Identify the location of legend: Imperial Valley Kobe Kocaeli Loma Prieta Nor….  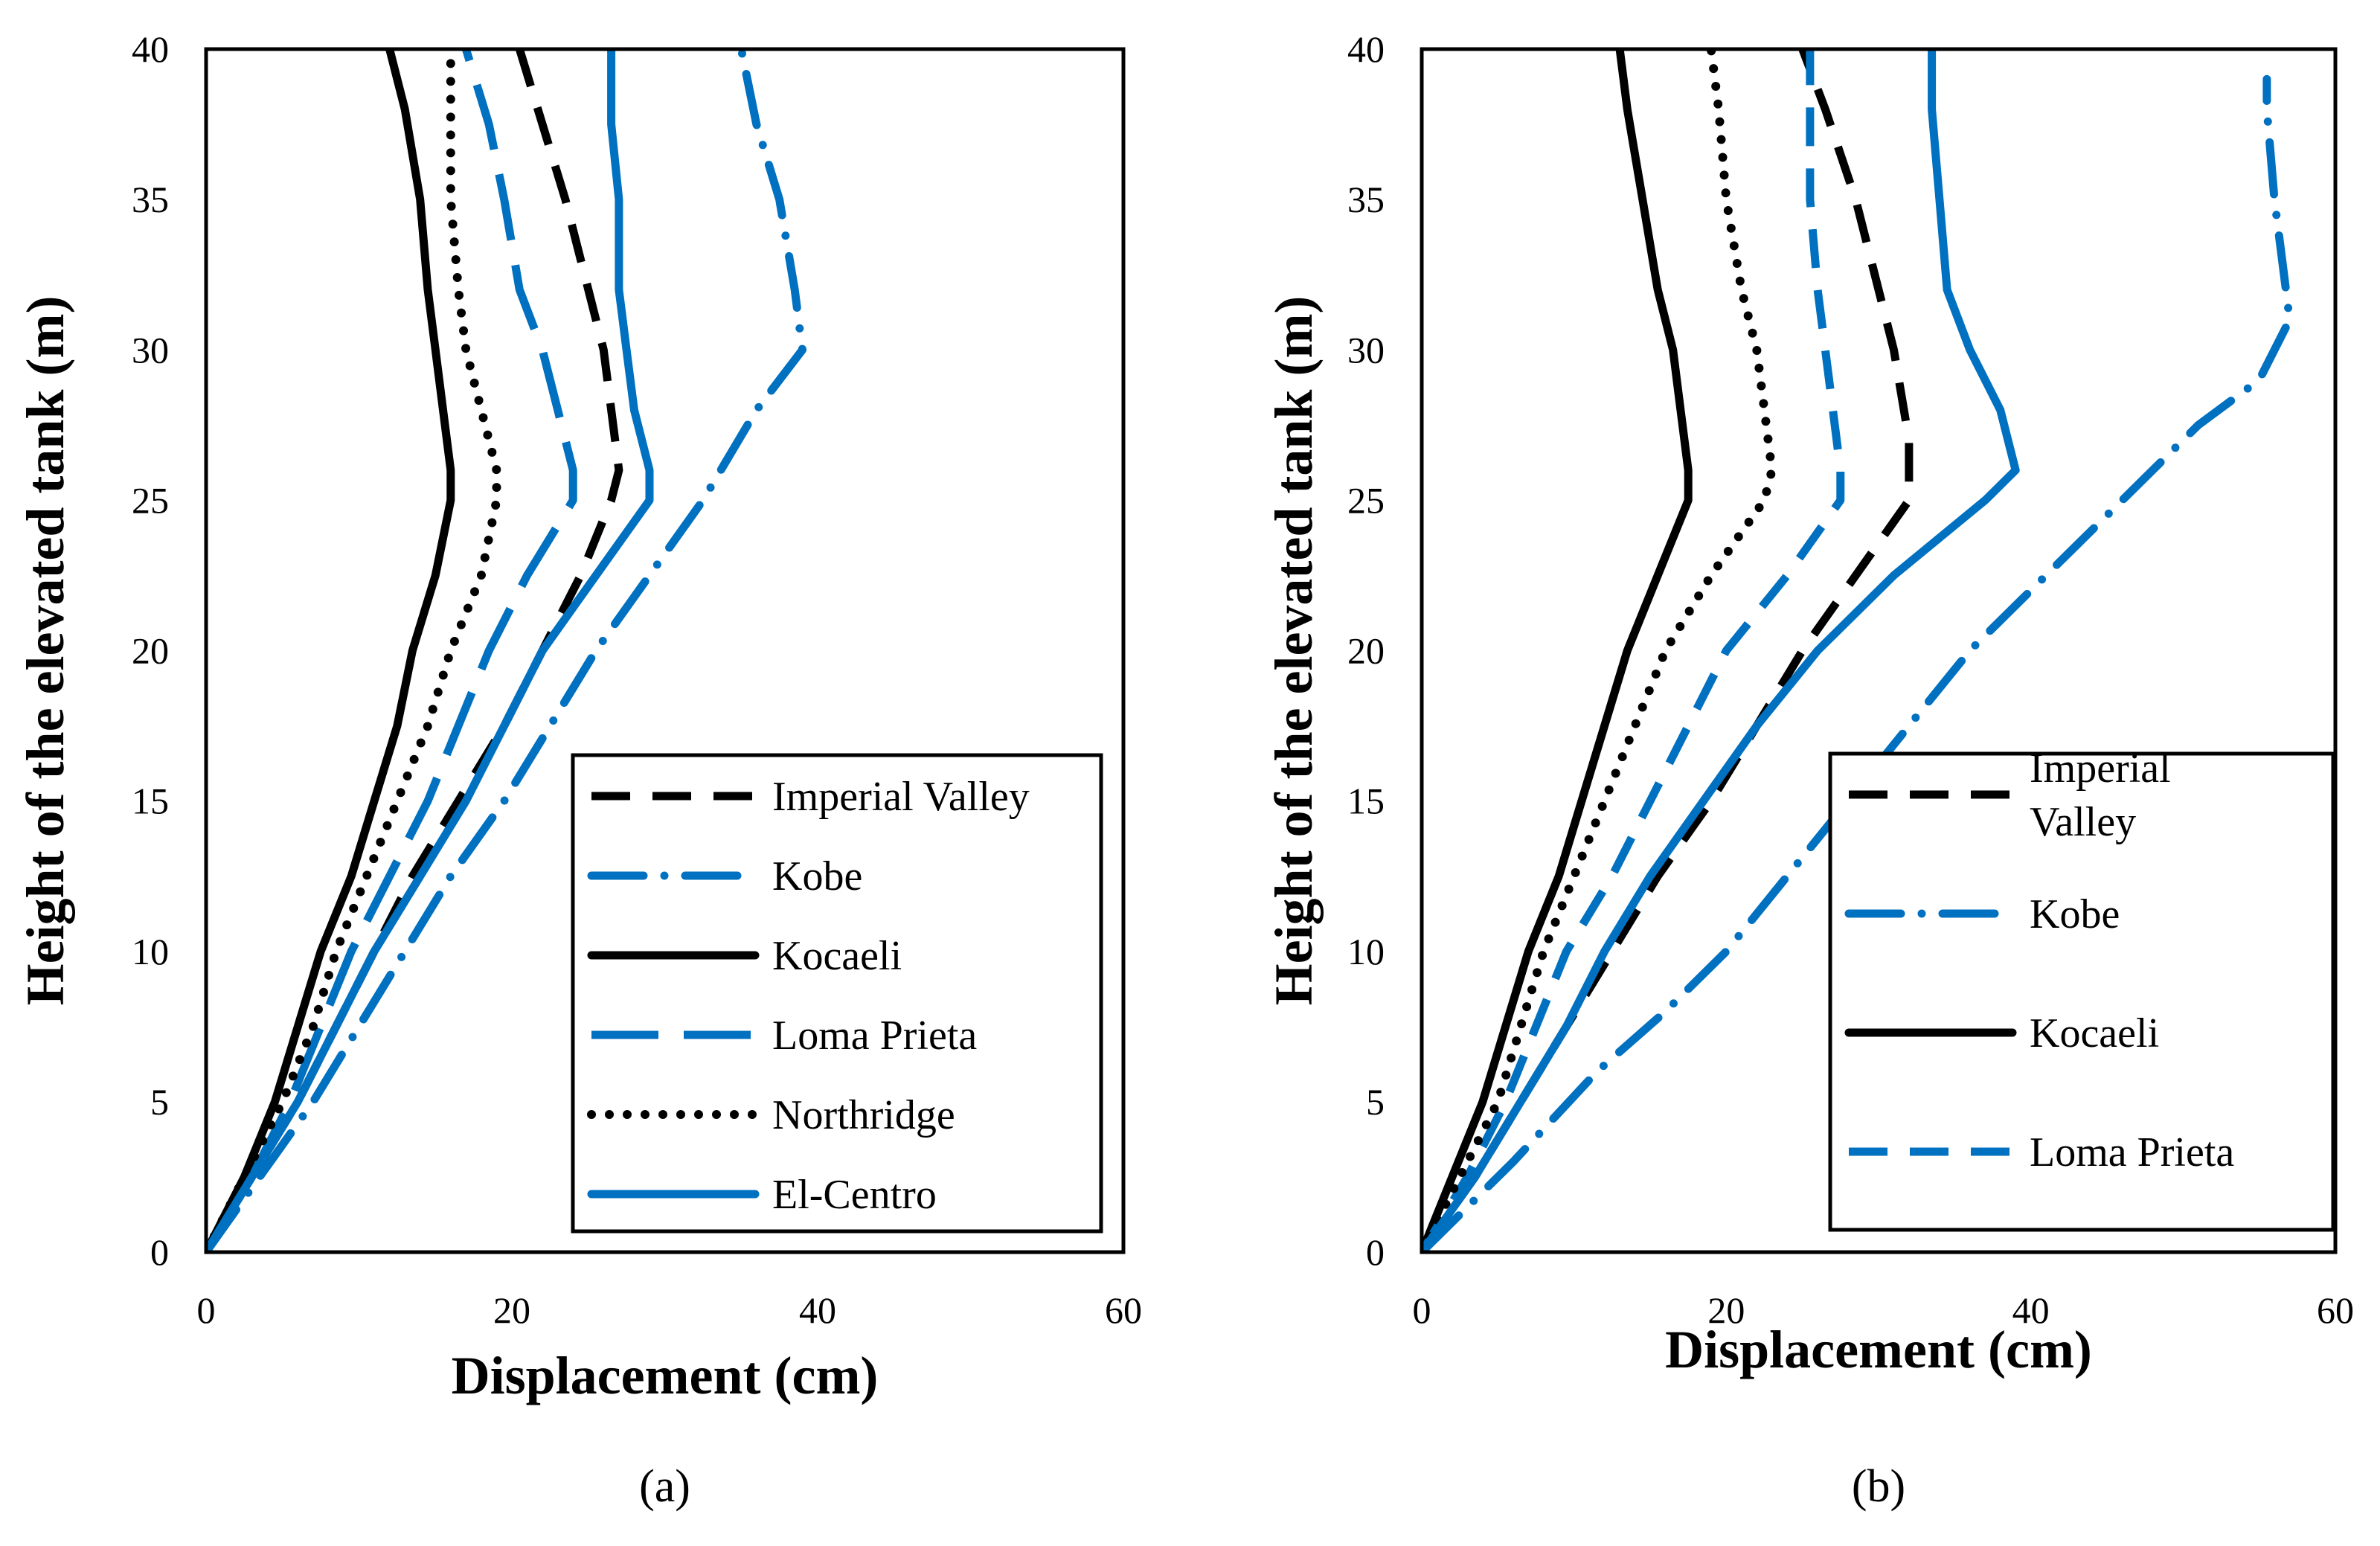
(837, 994).